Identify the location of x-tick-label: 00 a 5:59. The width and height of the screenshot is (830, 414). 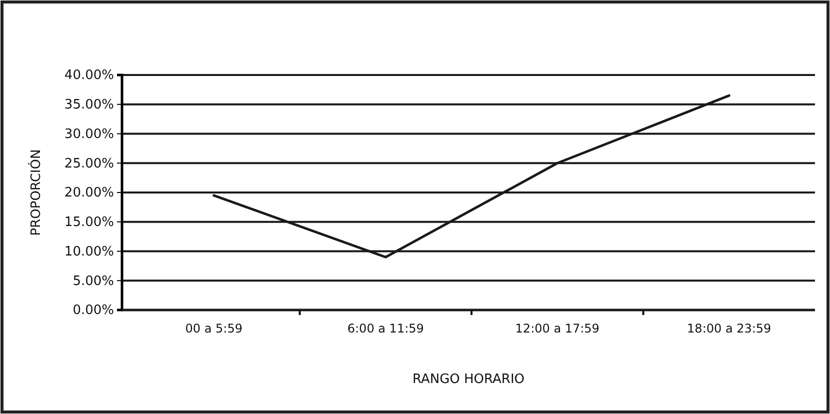
(213, 329).